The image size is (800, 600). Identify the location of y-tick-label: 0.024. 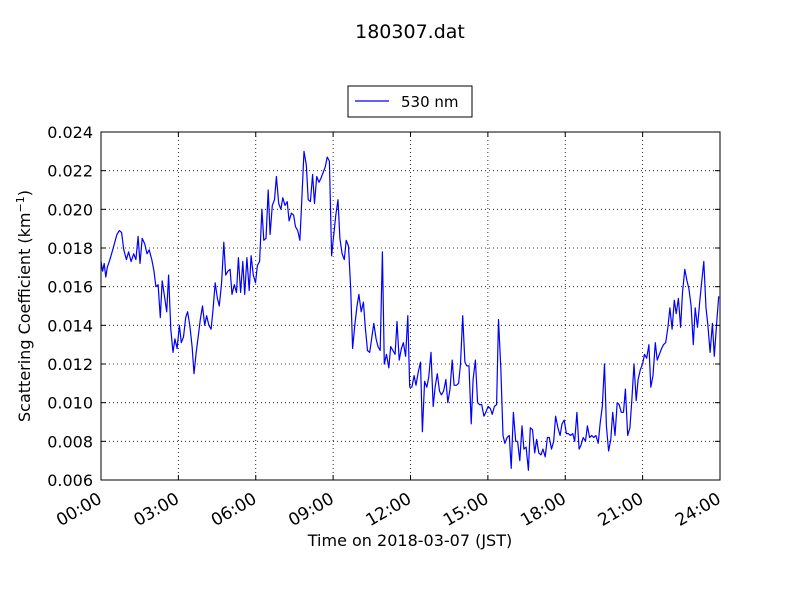
(70, 132).